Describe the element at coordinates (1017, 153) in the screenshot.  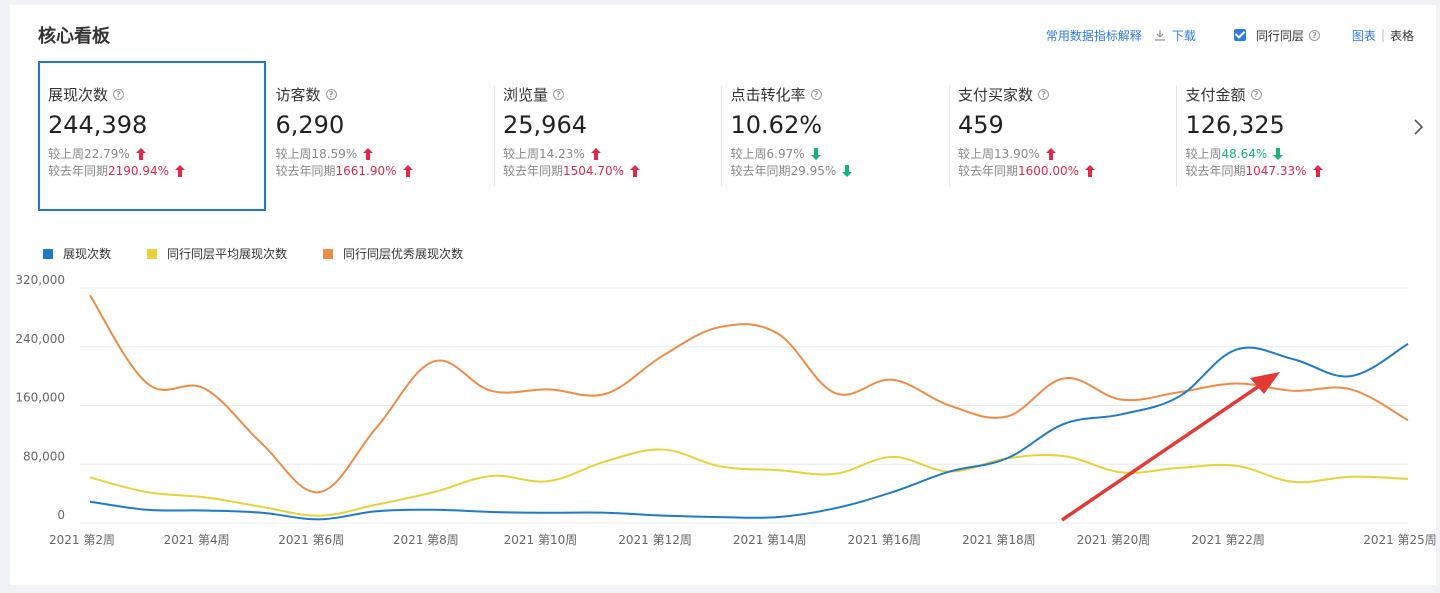
I see `wow-value: 13.90%` at that location.